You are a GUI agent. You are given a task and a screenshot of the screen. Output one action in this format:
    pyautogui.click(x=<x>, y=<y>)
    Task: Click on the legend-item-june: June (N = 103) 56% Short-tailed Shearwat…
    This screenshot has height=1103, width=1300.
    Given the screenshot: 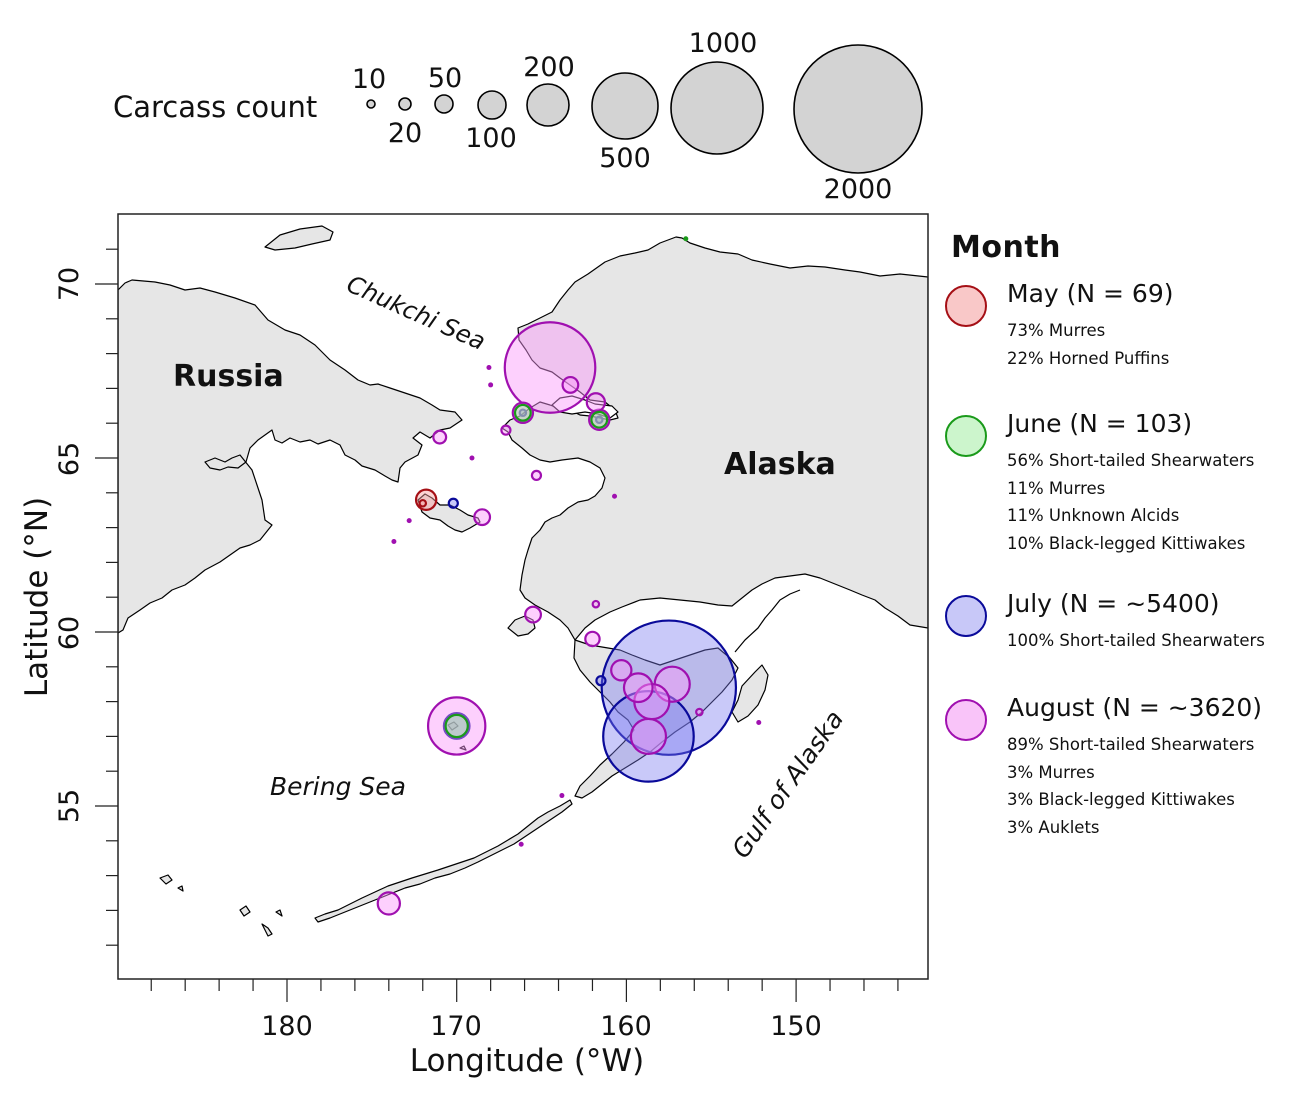 What is the action you would take?
    pyautogui.click(x=1118, y=499)
    